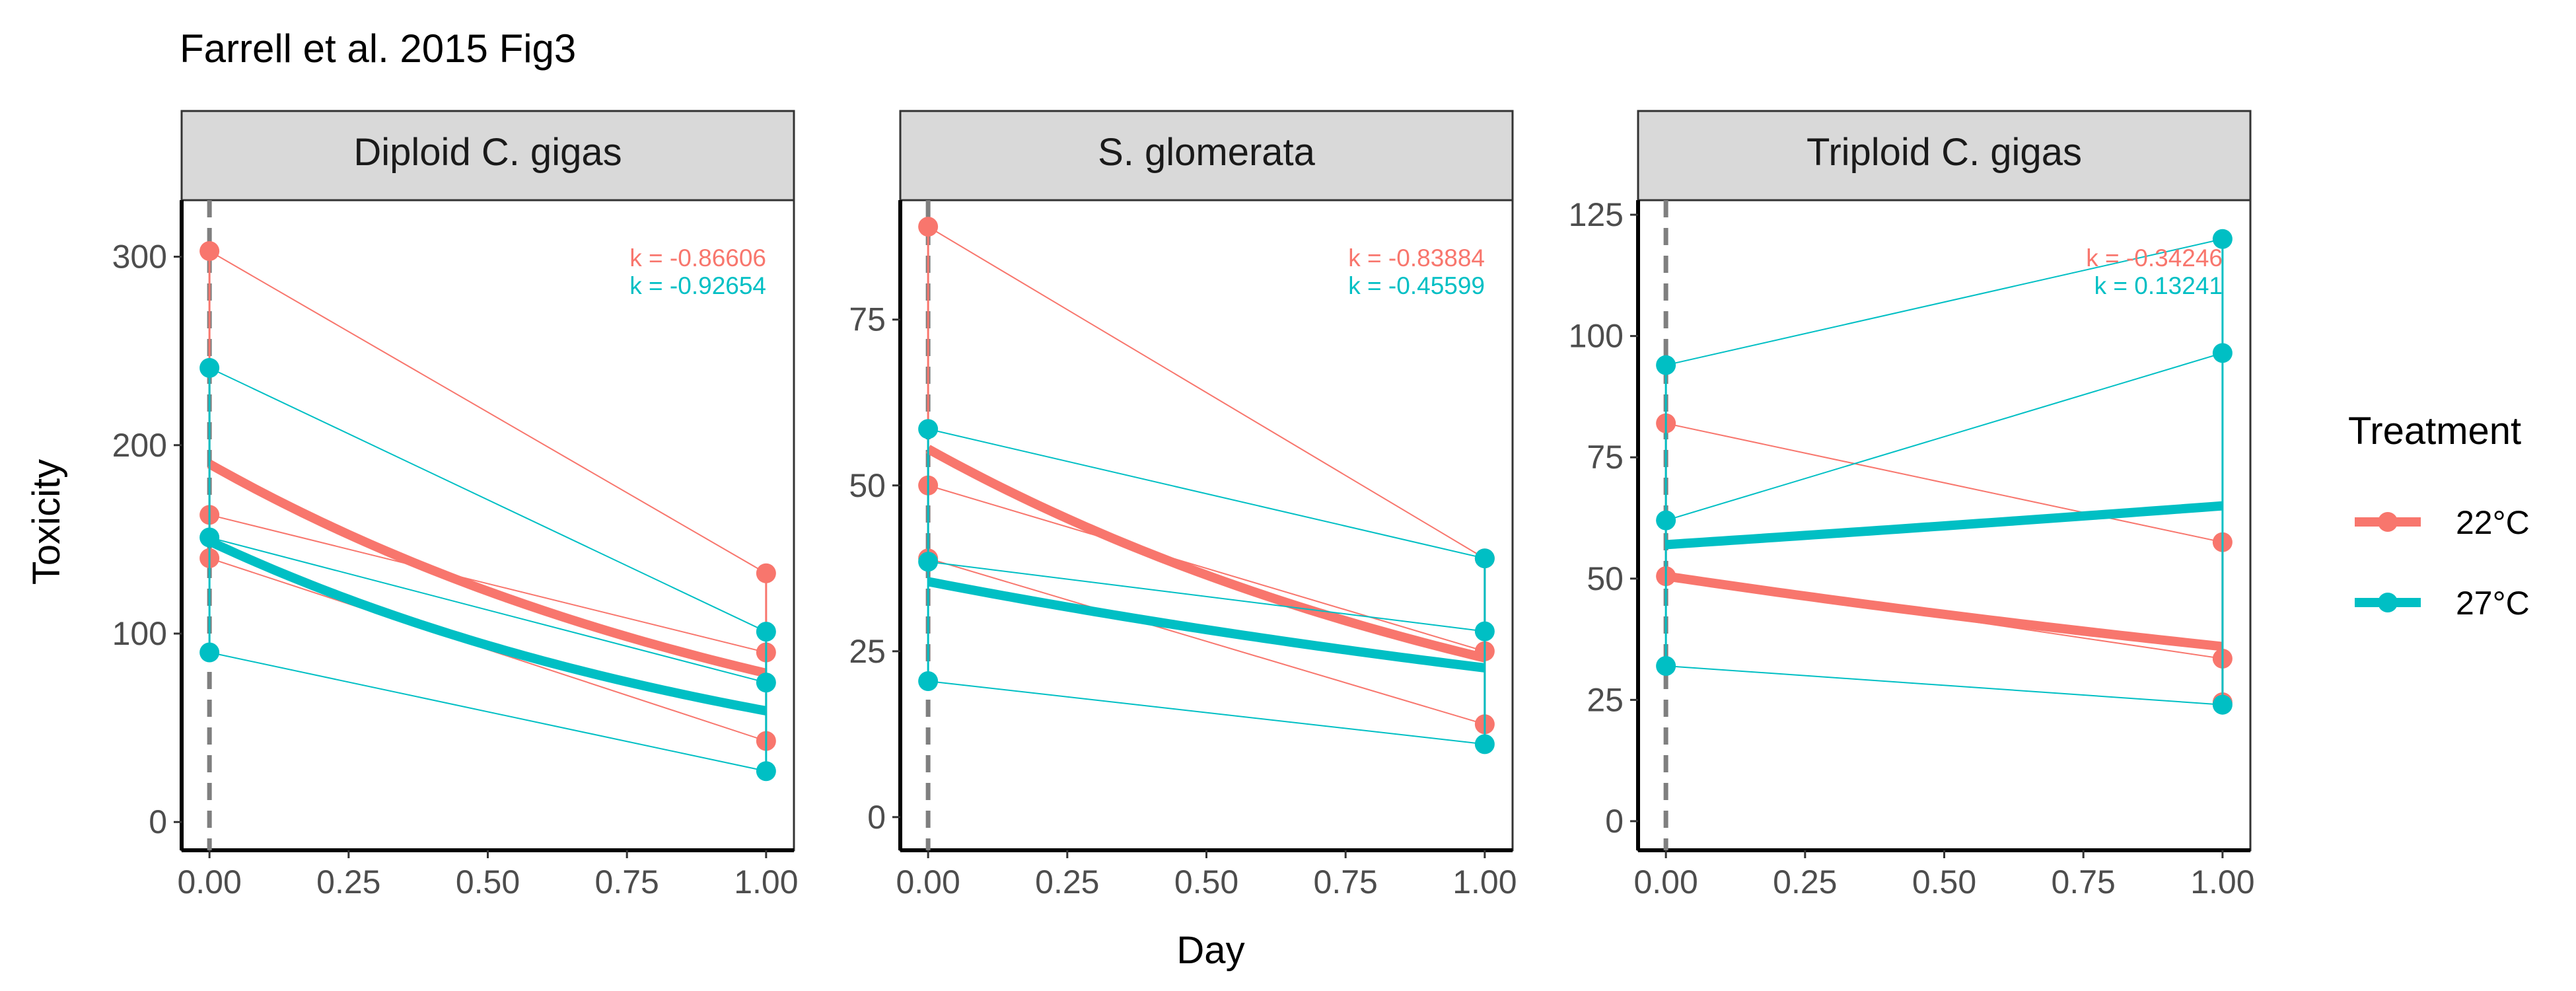 This screenshot has width=2576, height=991. Describe the element at coordinates (139, 445) in the screenshot. I see `y-tick-label: 200` at that location.